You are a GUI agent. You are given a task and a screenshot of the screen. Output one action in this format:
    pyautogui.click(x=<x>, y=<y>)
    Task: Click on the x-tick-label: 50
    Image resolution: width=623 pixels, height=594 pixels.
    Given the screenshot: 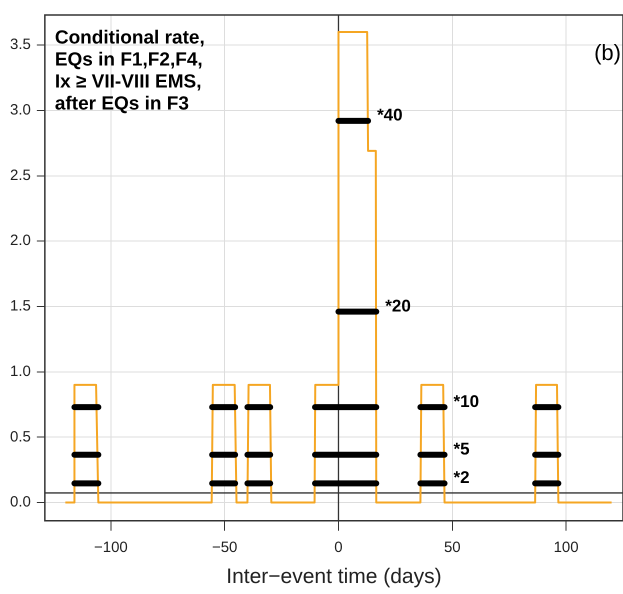 What is the action you would take?
    pyautogui.click(x=452, y=547)
    